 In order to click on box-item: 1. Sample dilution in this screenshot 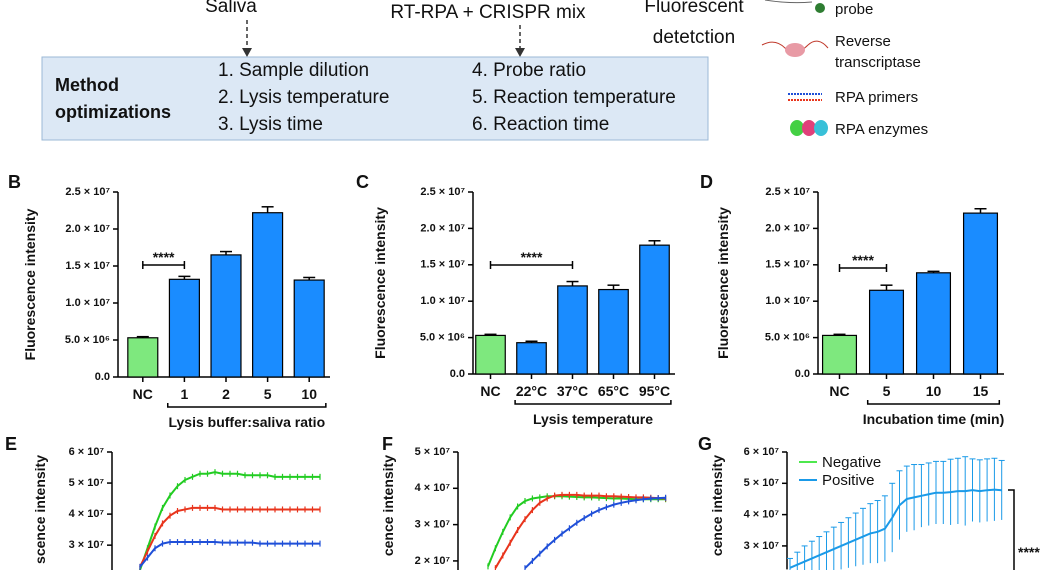, I will do `click(293, 70)`.